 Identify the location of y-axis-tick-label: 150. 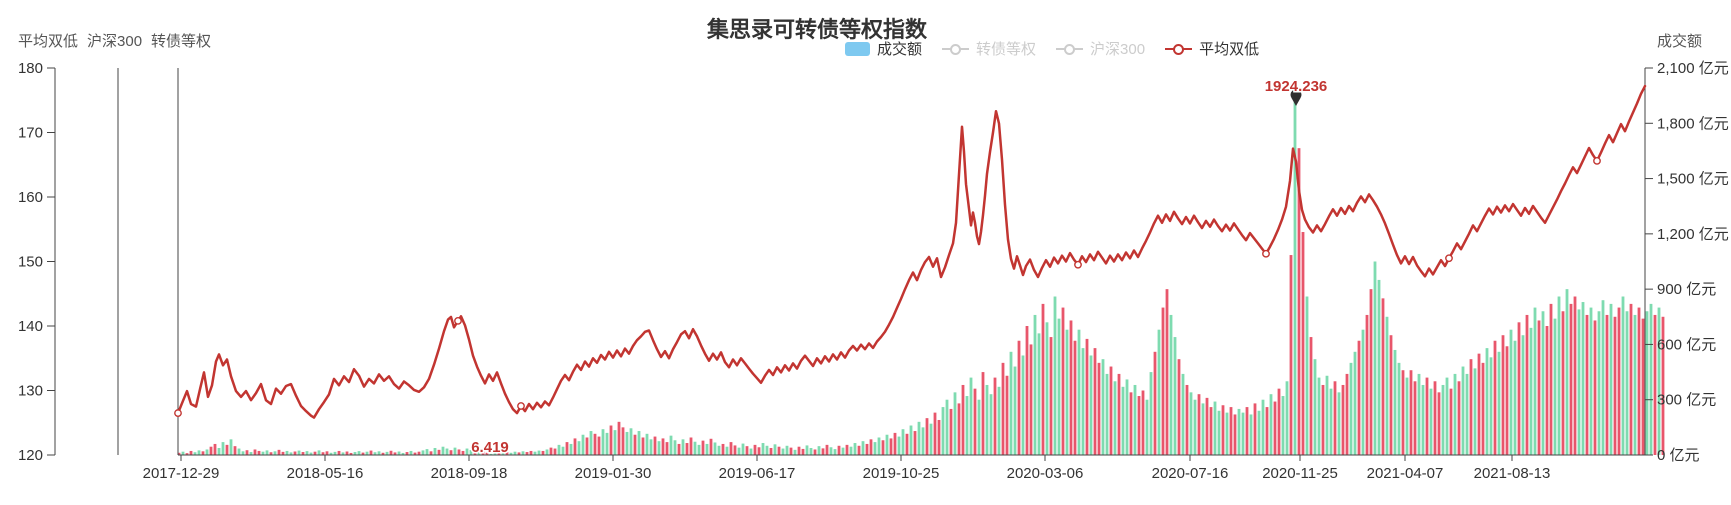
(30, 262).